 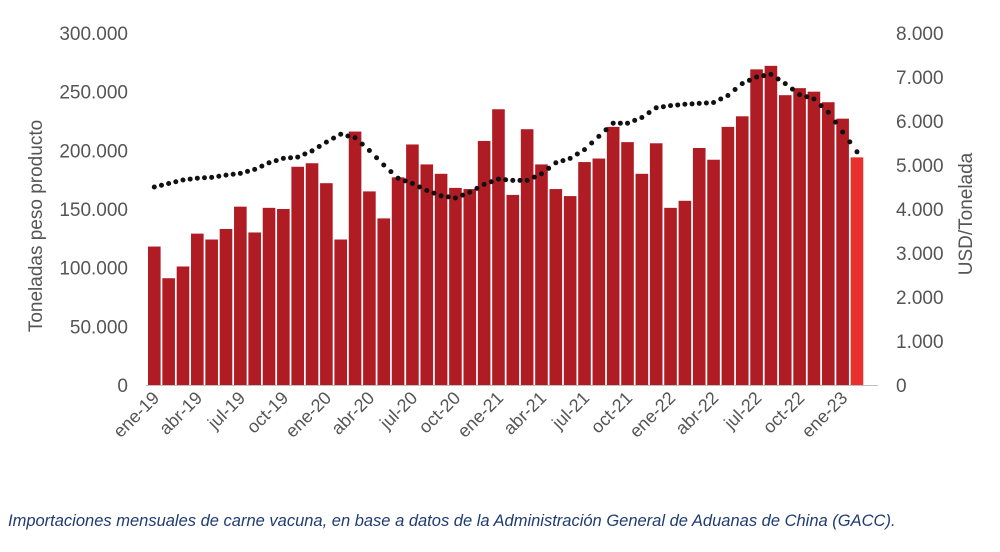 What do you see at coordinates (398, 411) in the screenshot?
I see `x-tick-label: jul-20` at bounding box center [398, 411].